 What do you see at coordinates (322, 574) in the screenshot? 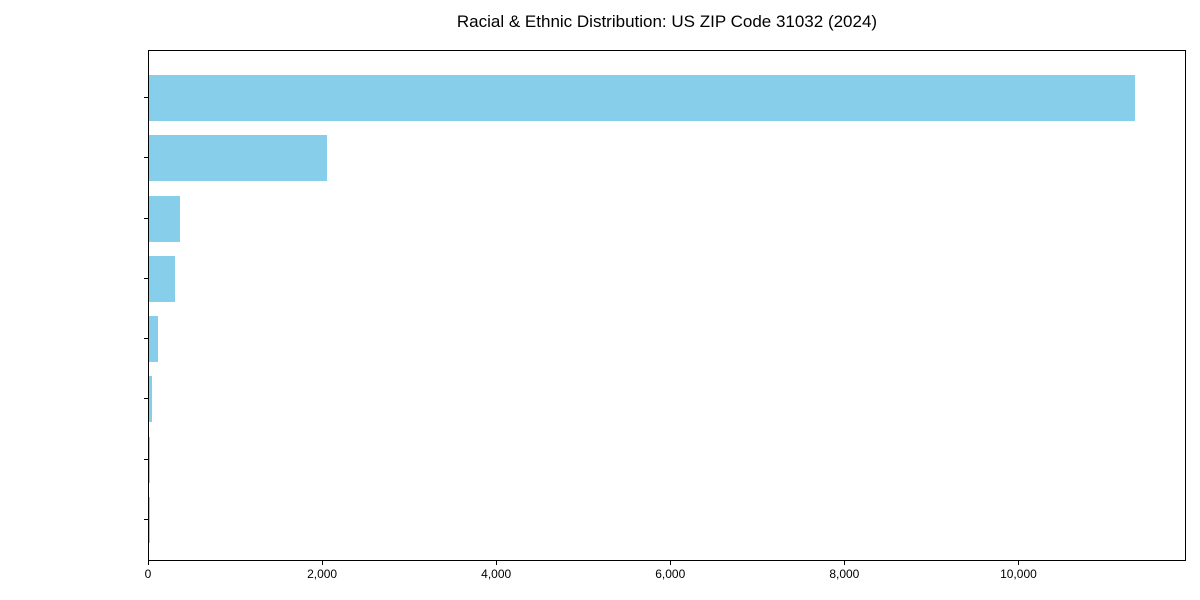
I see `x-tick-label: 2,000` at bounding box center [322, 574].